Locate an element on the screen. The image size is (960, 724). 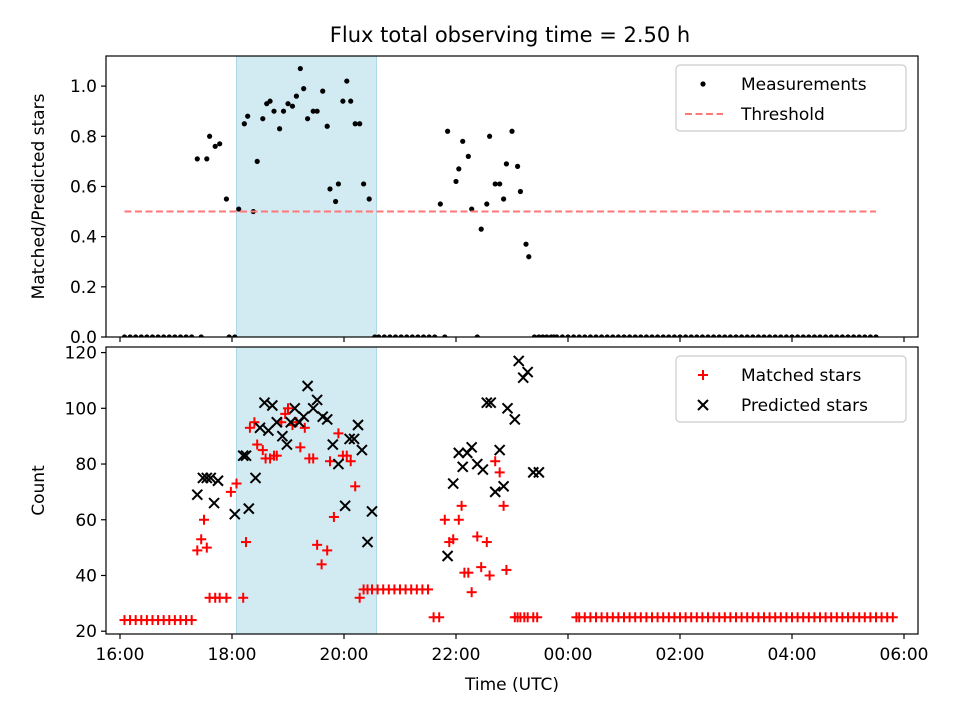
y-axis-label: Count is located at coordinates (39, 490).